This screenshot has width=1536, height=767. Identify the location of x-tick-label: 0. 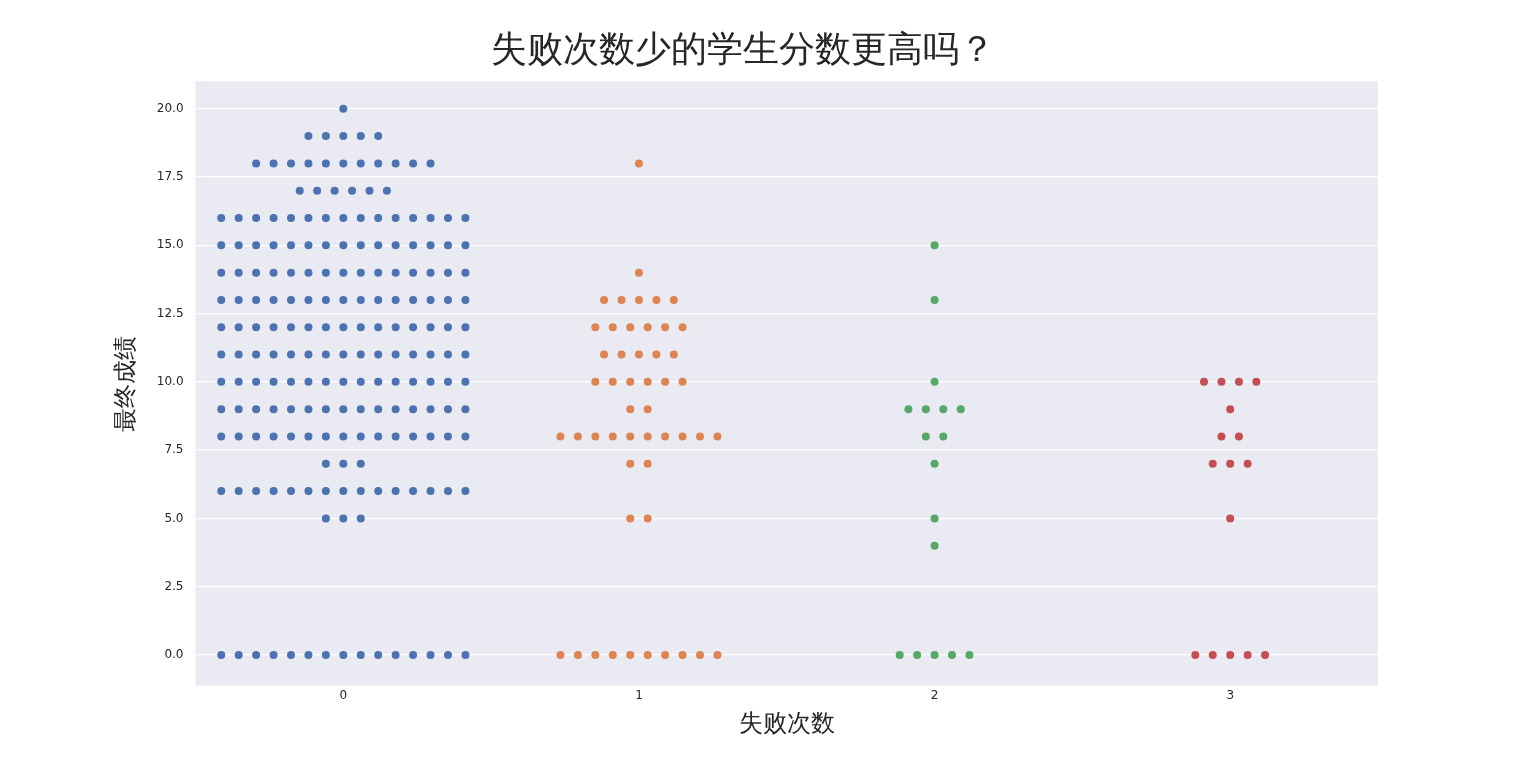
(343, 695).